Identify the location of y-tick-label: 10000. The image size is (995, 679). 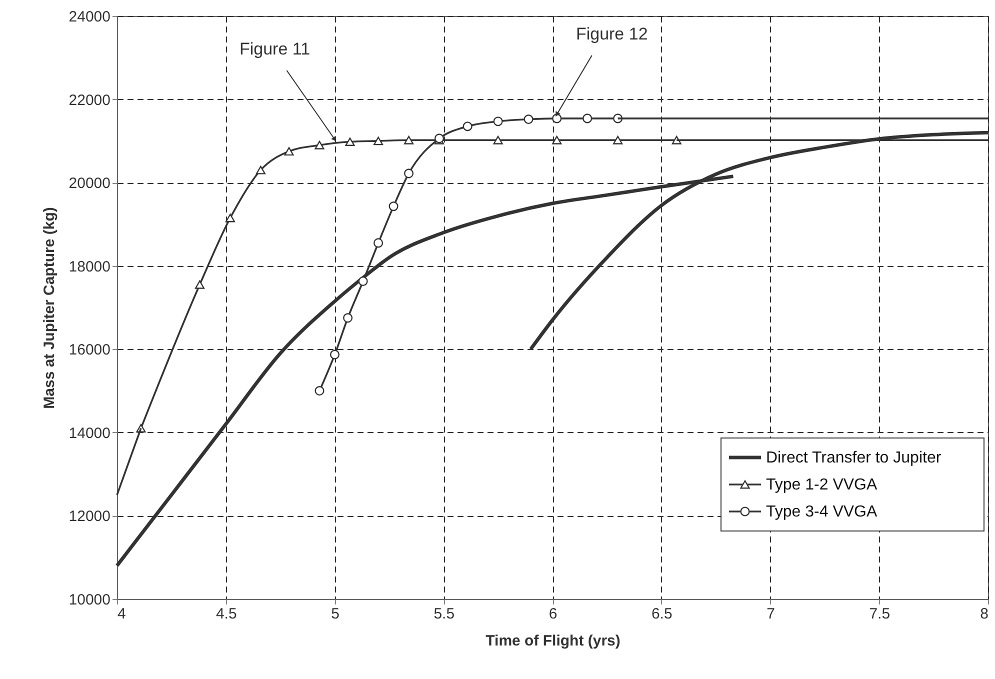
(89, 600).